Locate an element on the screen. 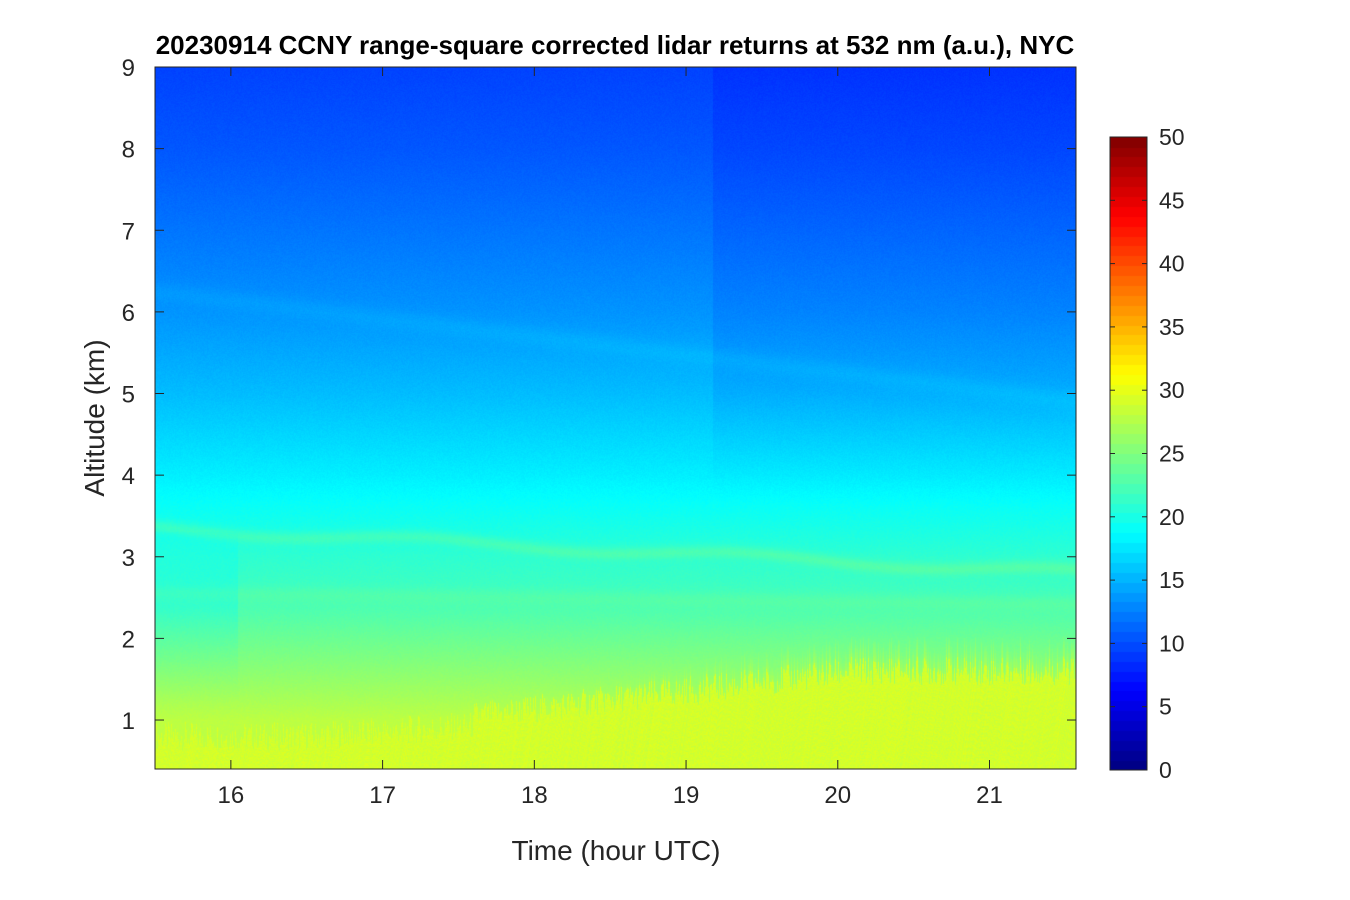 Image resolution: width=1350 pixels, height=900 pixels. y-tick-label: 1 is located at coordinates (128, 721).